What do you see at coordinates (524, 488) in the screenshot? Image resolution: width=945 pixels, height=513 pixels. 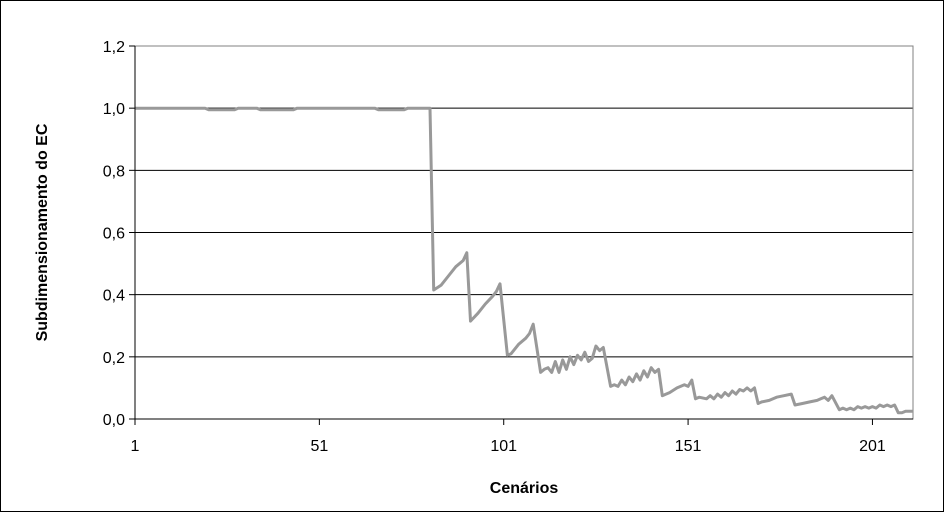 I see `x-axis-title: Cenários` at bounding box center [524, 488].